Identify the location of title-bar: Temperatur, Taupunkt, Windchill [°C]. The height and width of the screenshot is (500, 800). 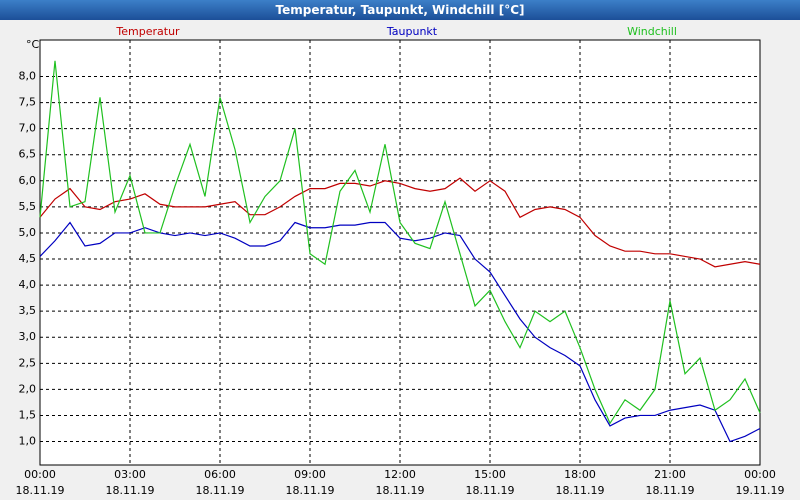
(400, 10).